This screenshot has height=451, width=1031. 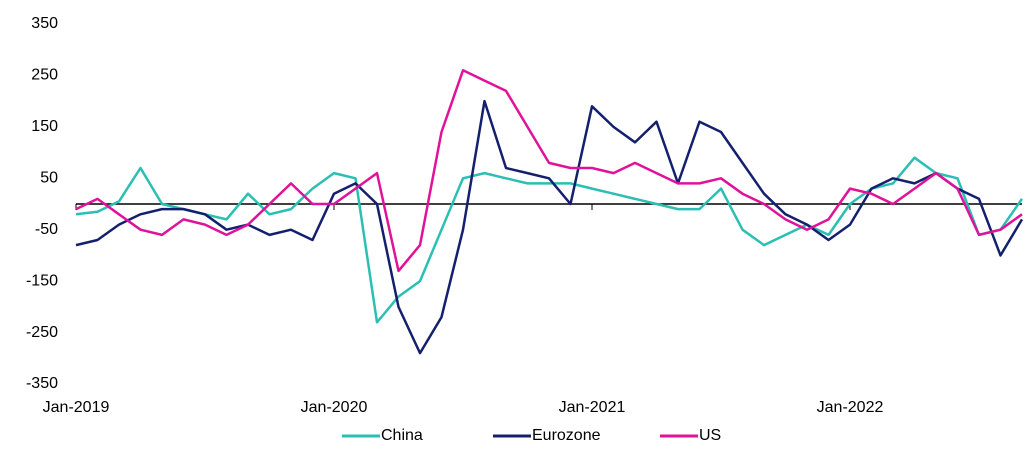 What do you see at coordinates (710, 435) in the screenshot?
I see `legend-label: US` at bounding box center [710, 435].